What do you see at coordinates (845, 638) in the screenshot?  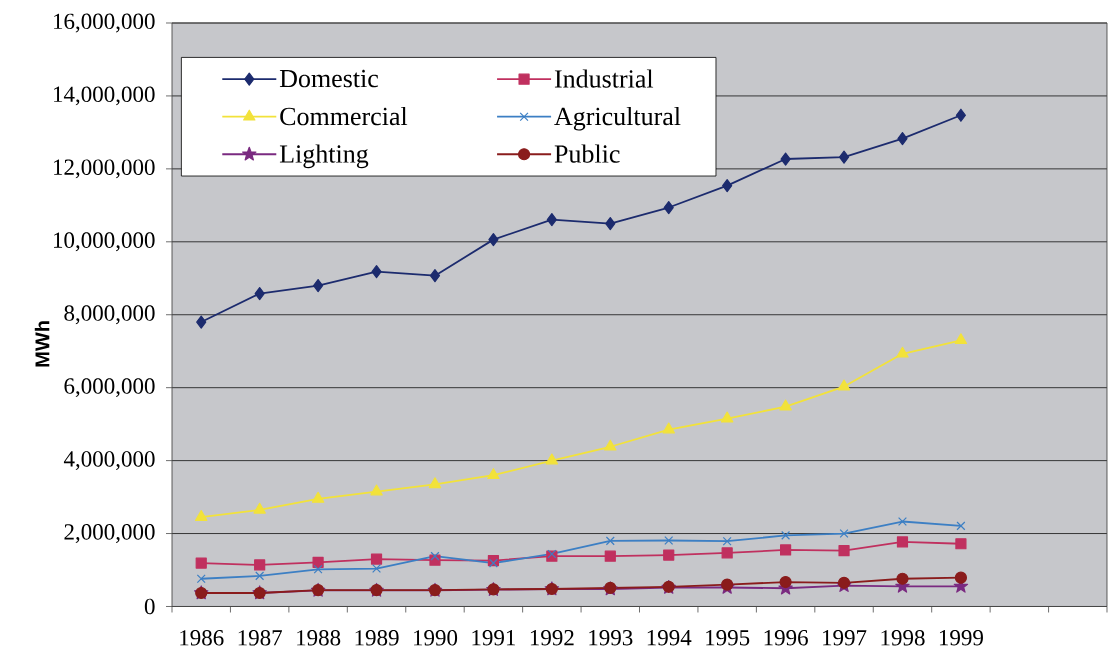 I see `x-tick-label: 1997` at bounding box center [845, 638].